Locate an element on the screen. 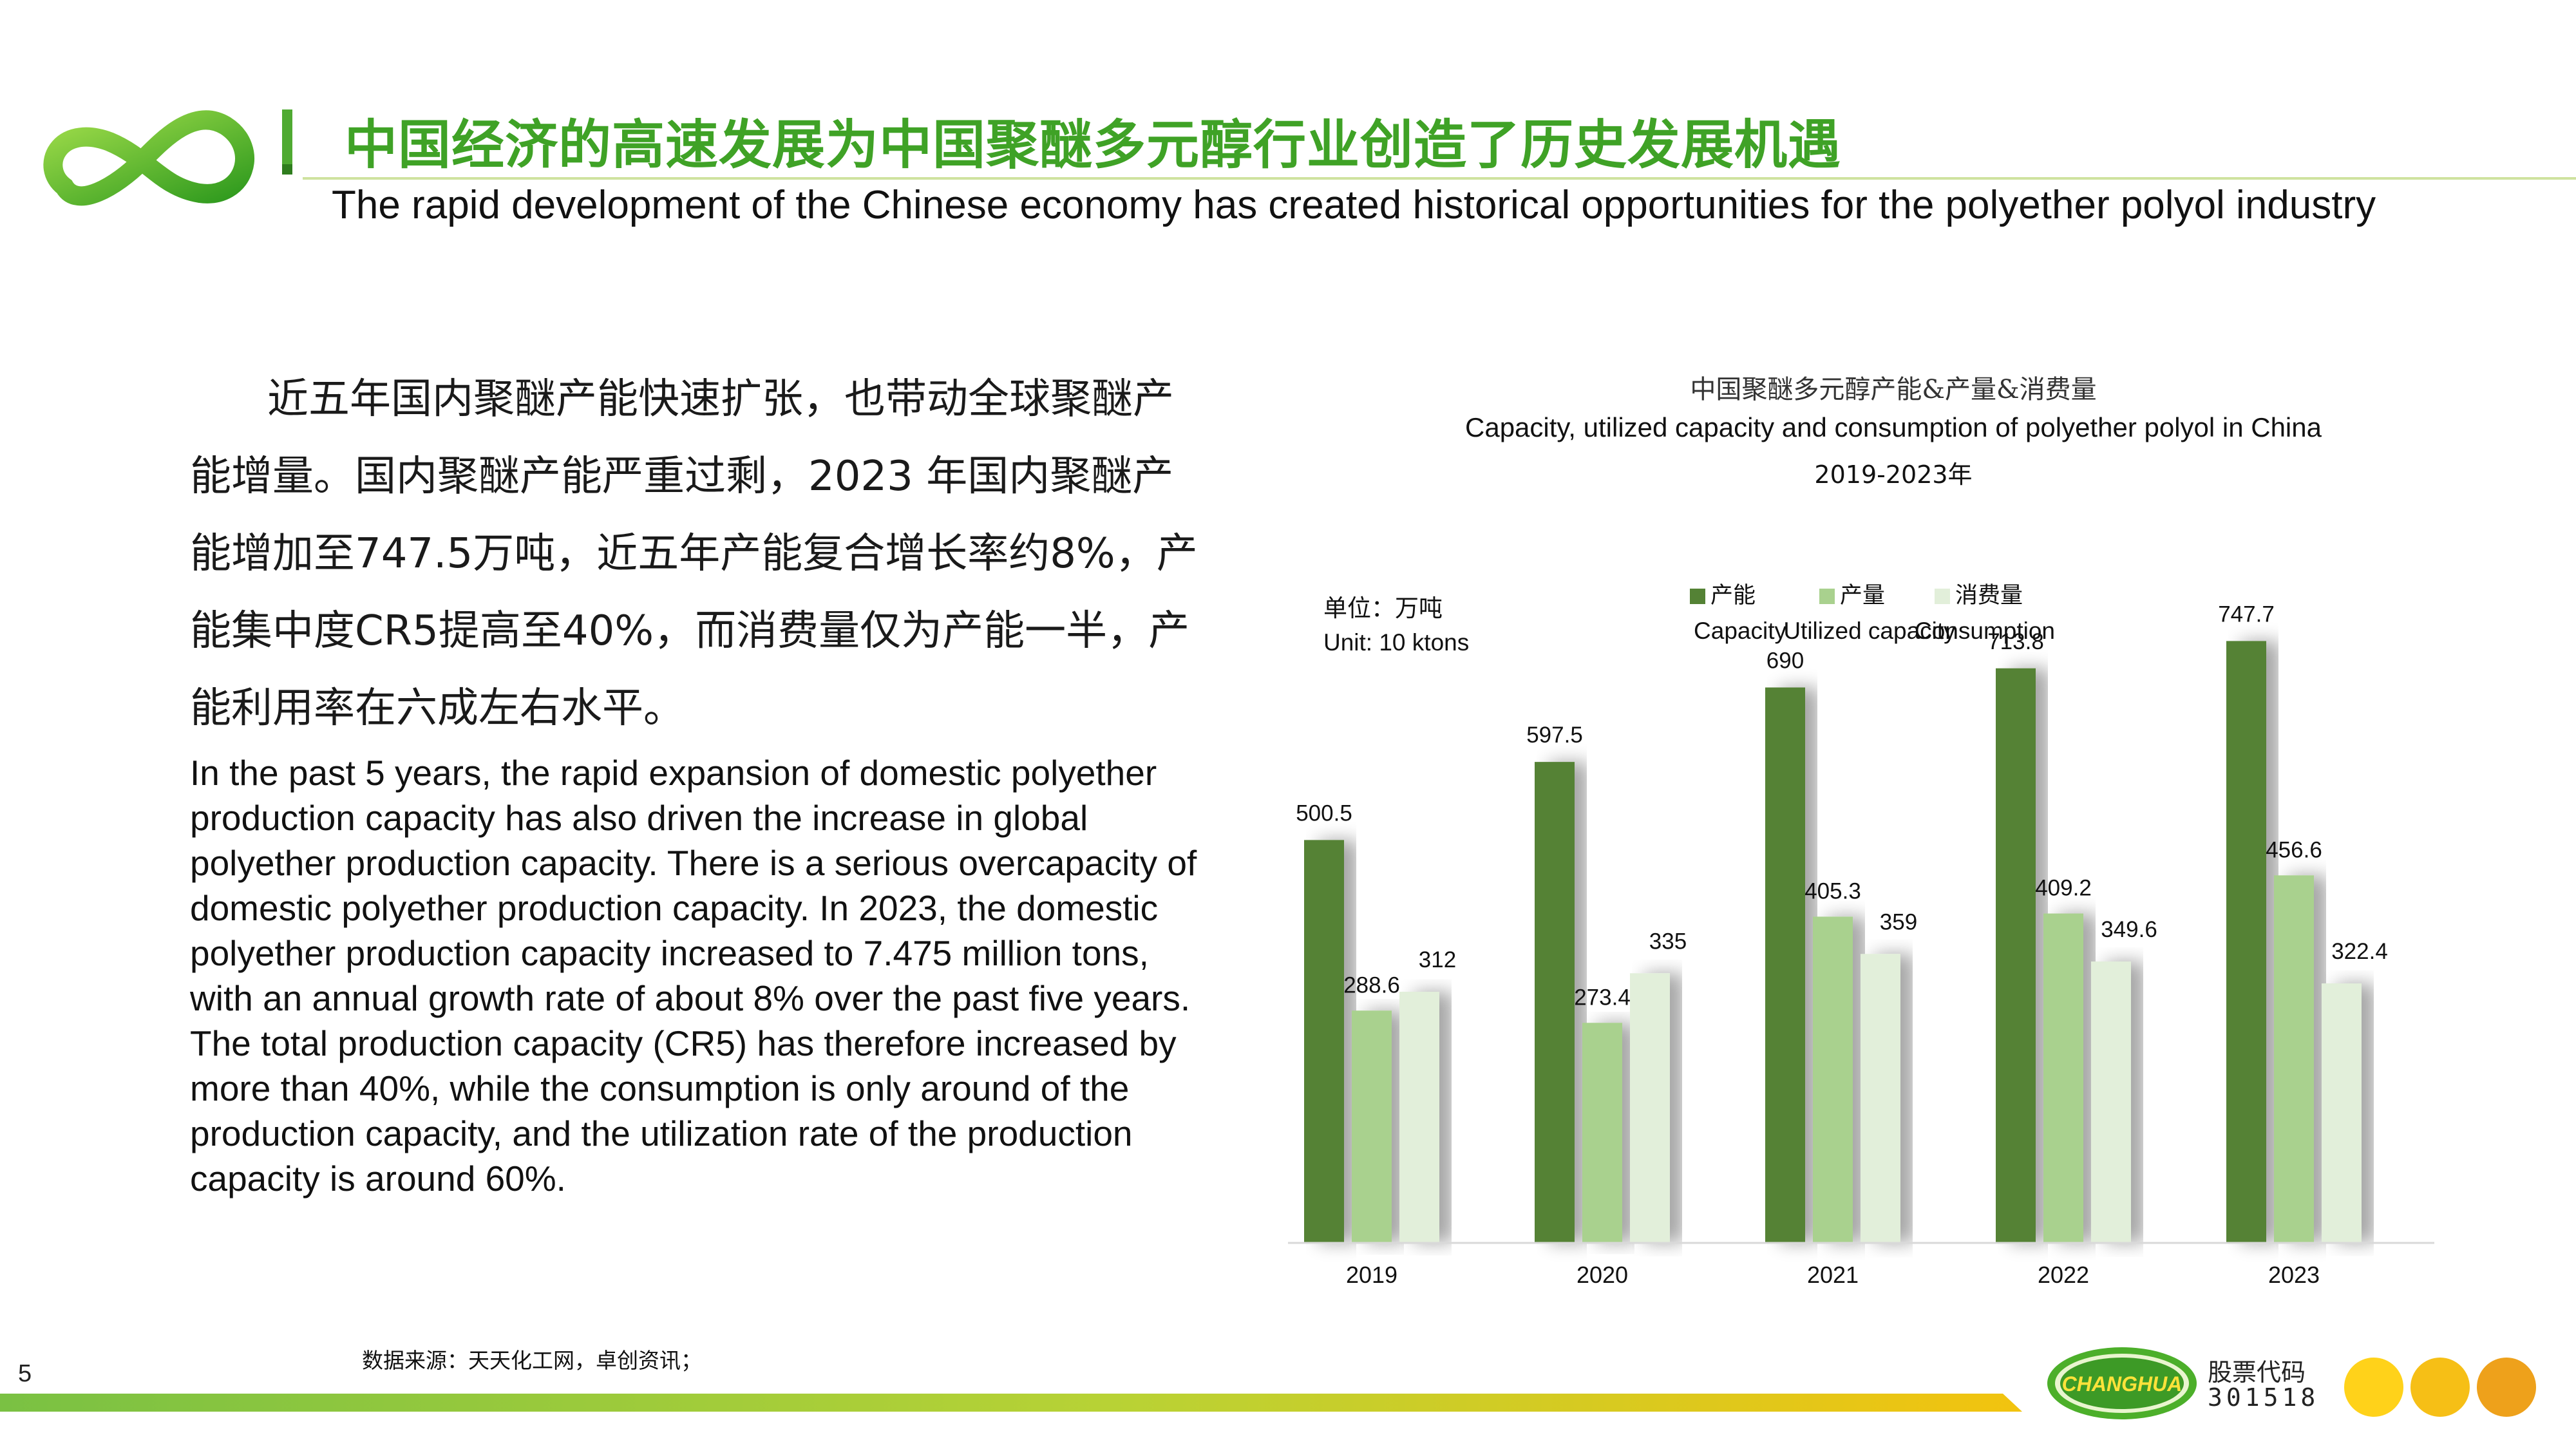  data-source-note: 数据来源：天天化工网，卓创资讯； is located at coordinates (532, 1360).